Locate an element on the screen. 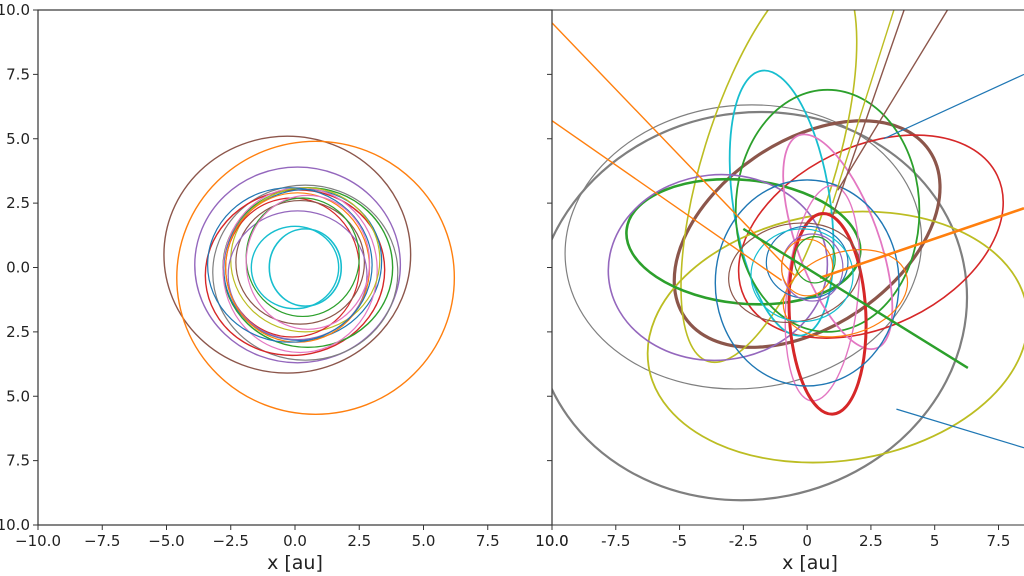 The height and width of the screenshot is (576, 1024). x-tick-label: 5.0 is located at coordinates (424, 541).